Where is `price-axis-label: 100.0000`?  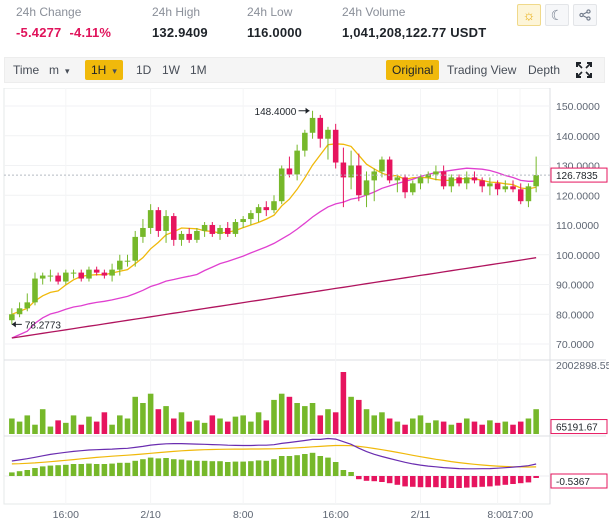
price-axis-label: 100.0000 is located at coordinates (578, 256).